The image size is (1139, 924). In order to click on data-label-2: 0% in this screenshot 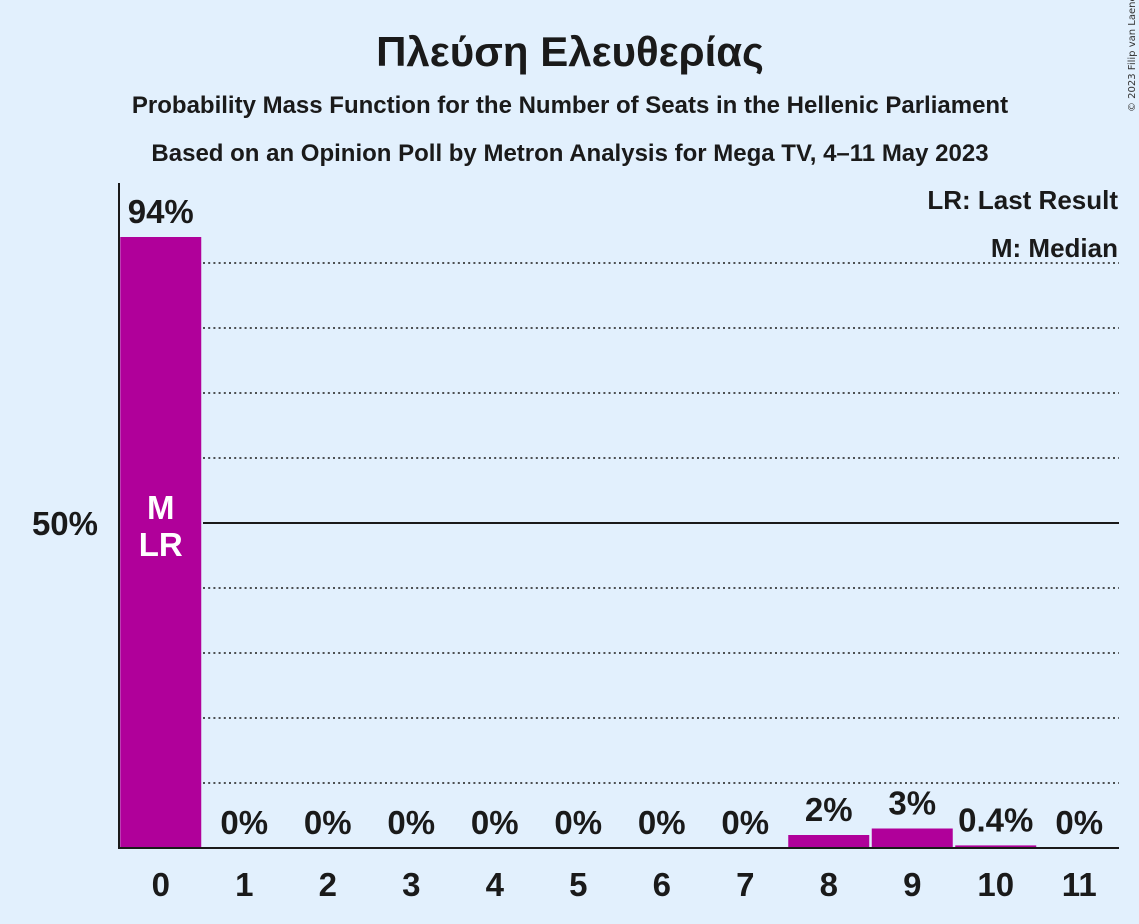, I will do `click(328, 822)`.